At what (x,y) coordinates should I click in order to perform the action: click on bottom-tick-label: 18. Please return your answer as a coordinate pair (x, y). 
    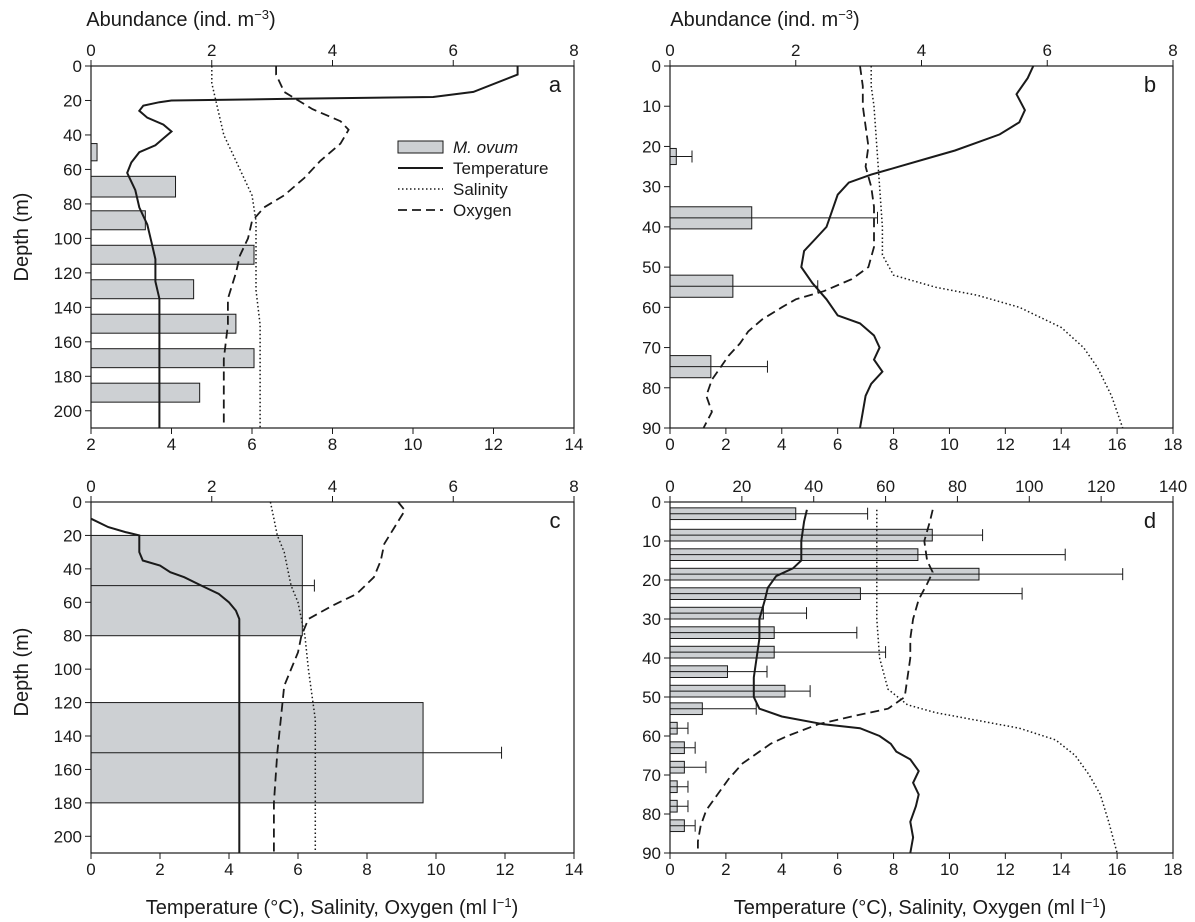
    Looking at the image, I should click on (1173, 444).